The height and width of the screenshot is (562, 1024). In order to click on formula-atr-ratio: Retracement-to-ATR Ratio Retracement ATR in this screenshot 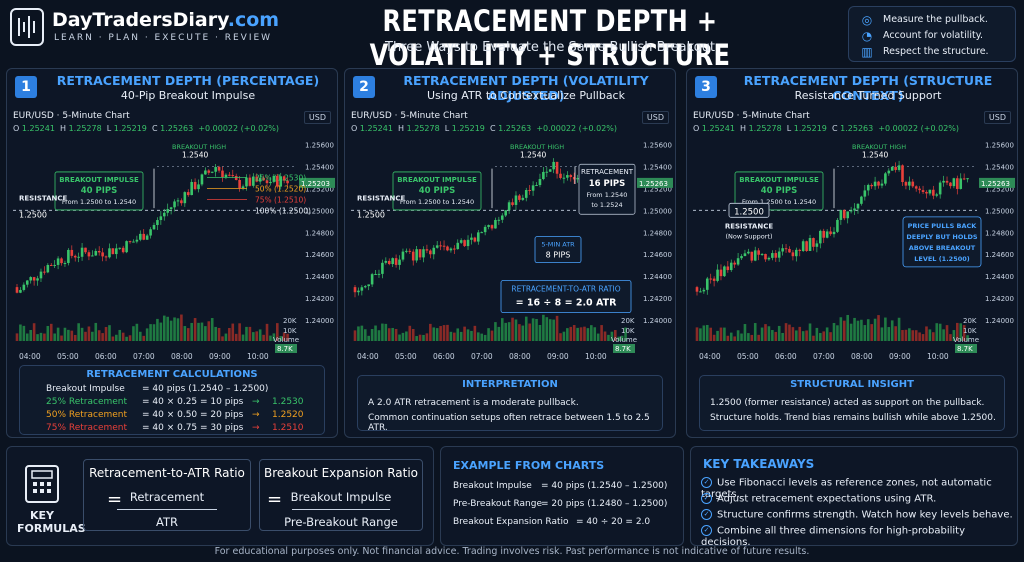, I will do `click(167, 495)`.